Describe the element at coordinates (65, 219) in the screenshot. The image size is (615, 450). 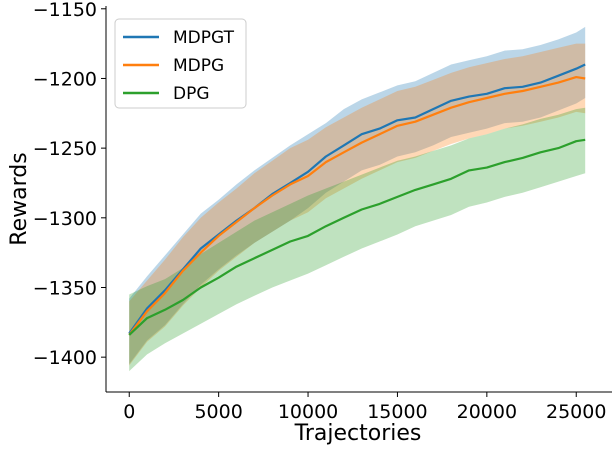
I see `y-tick-label: −1300` at that location.